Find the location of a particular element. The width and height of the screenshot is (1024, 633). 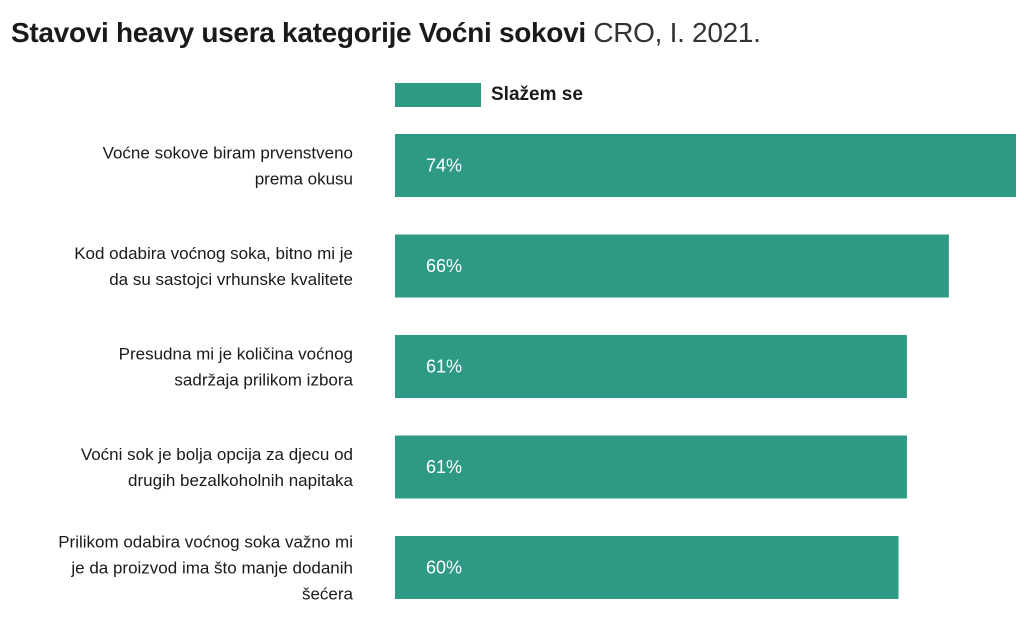

chart-title-light: CRO, I. 2021. is located at coordinates (677, 32).